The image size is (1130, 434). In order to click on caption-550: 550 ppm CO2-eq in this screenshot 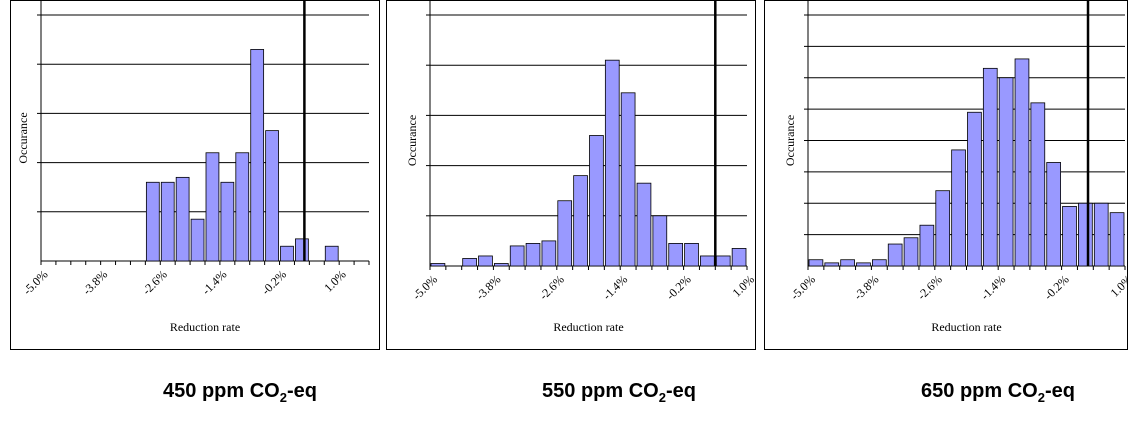, I will do `click(619, 392)`.